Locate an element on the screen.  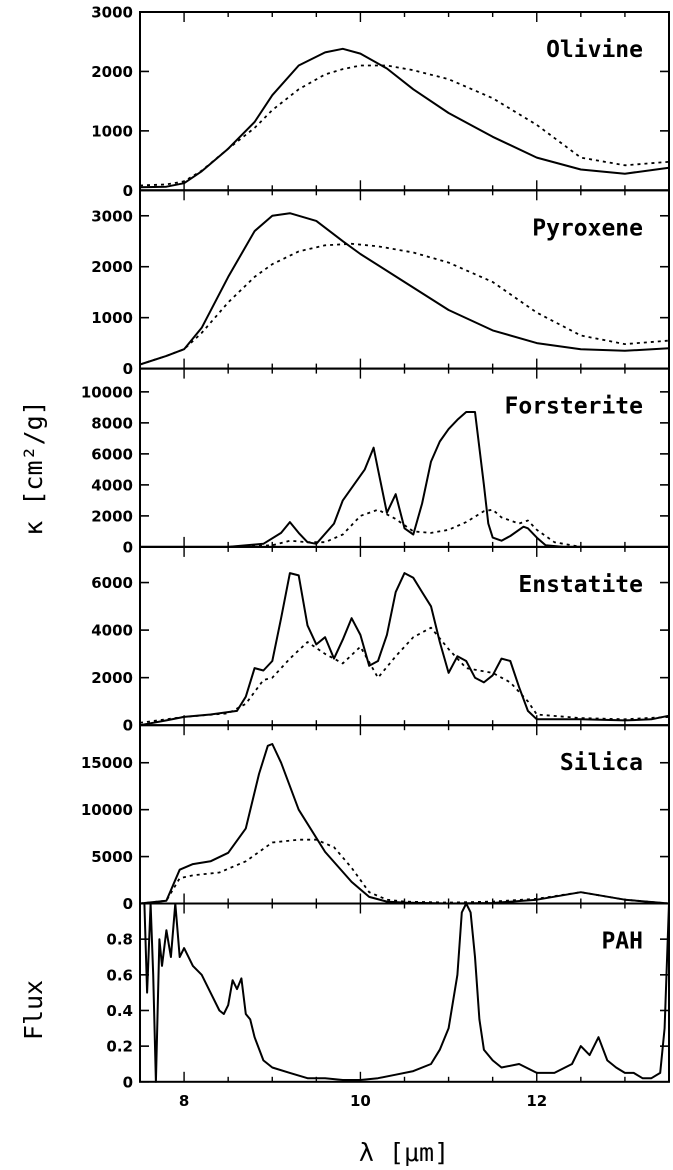
x-tick-label: 8 is located at coordinates (184, 1101).